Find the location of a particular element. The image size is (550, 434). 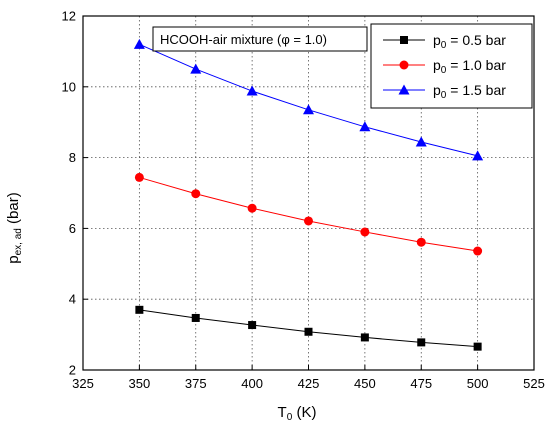

x-tick-label: 525 is located at coordinates (534, 383).